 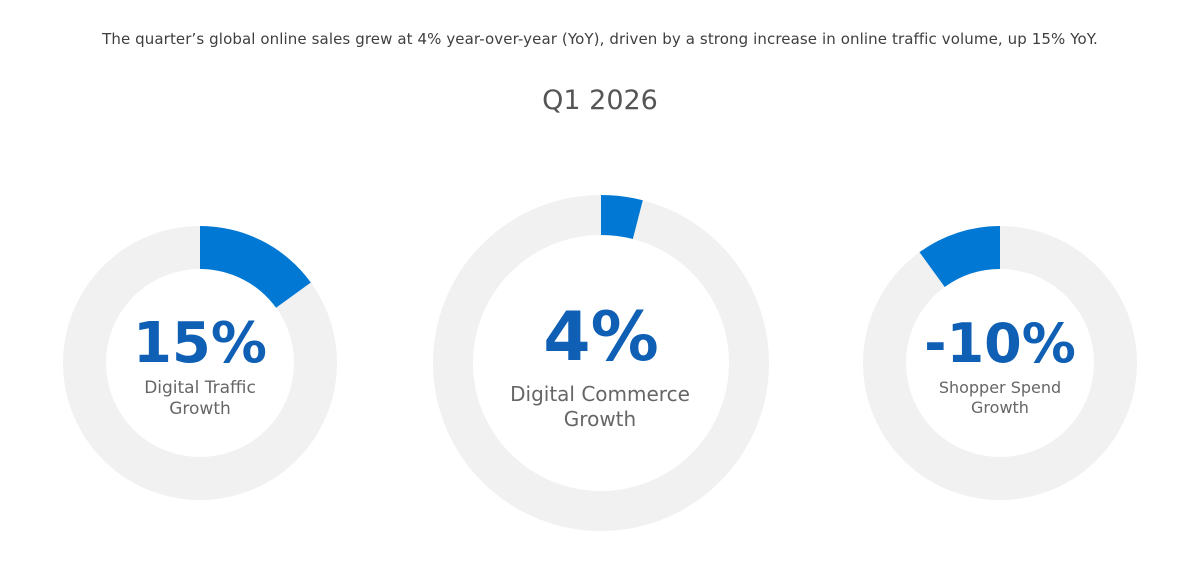 I want to click on donut-label-commerce-line2: Growth, so click(x=600, y=419).